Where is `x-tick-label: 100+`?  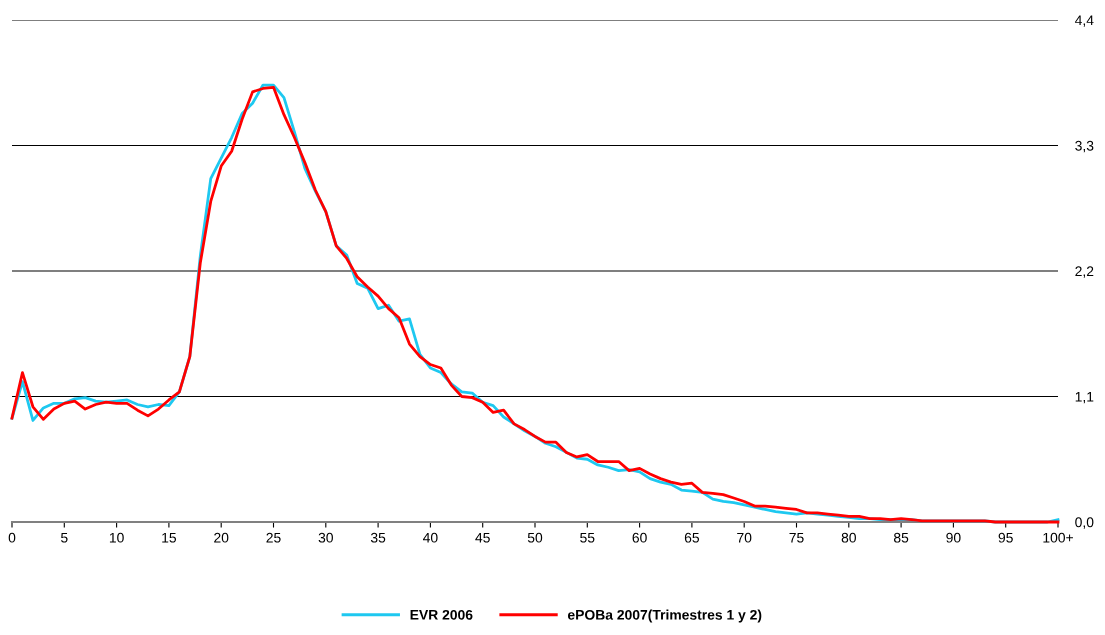 x-tick-label: 100+ is located at coordinates (1058, 537).